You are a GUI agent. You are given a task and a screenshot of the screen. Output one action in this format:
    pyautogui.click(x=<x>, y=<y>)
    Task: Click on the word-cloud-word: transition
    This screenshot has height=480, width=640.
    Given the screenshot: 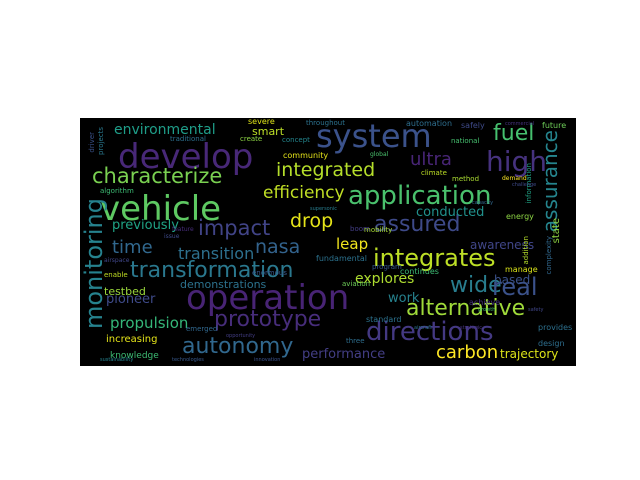 What is the action you would take?
    pyautogui.click(x=216, y=253)
    